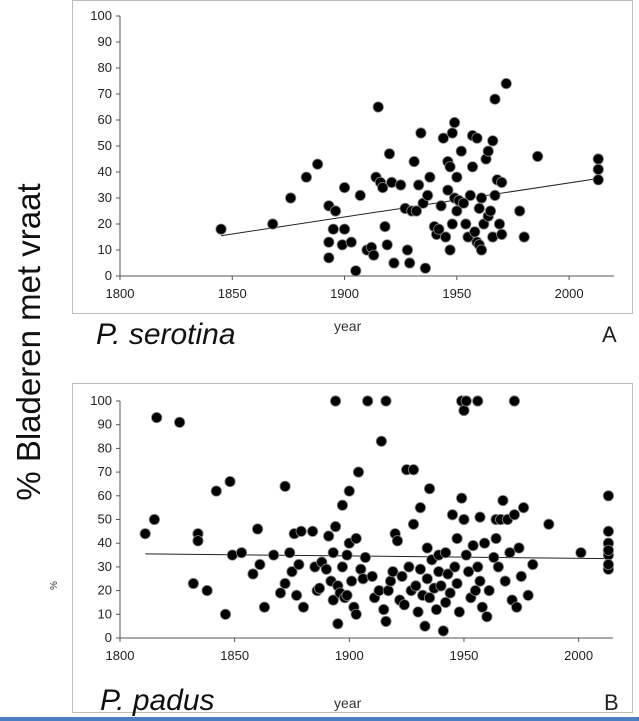  I want to click on chart-a-x-tick-label: 2000, so click(569, 293).